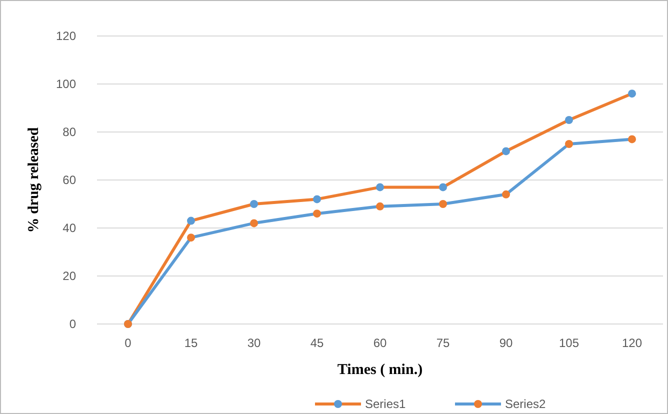 This screenshot has height=414, width=668. Describe the element at coordinates (69, 276) in the screenshot. I see `y-tick-label: 20` at that location.